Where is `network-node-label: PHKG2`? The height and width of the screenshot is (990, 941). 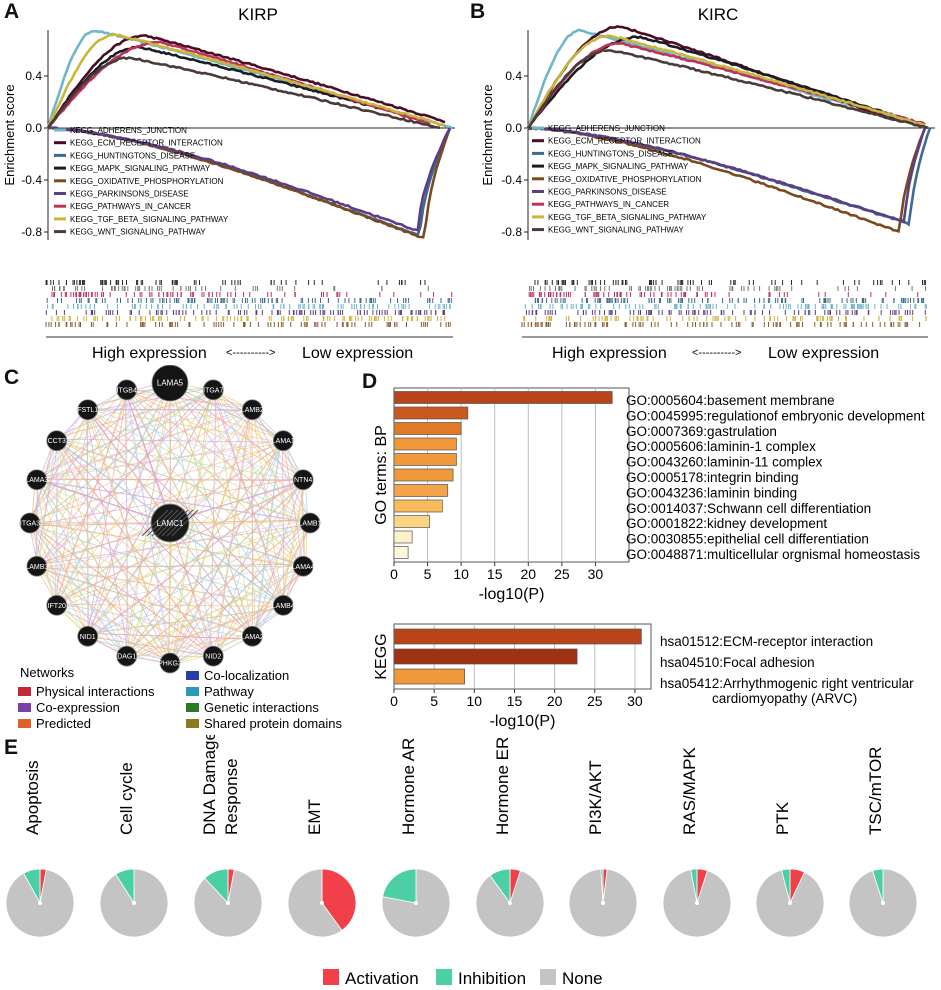
network-node-label: PHKG2 is located at coordinates (170, 664).